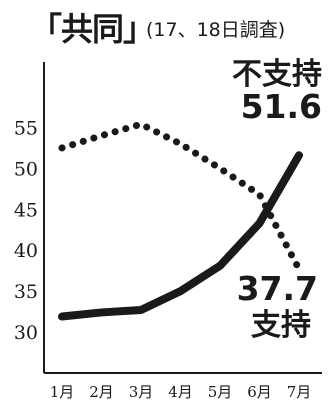  I want to click on chart-header: 「共同」 (17、18日調査), so click(167, 28).